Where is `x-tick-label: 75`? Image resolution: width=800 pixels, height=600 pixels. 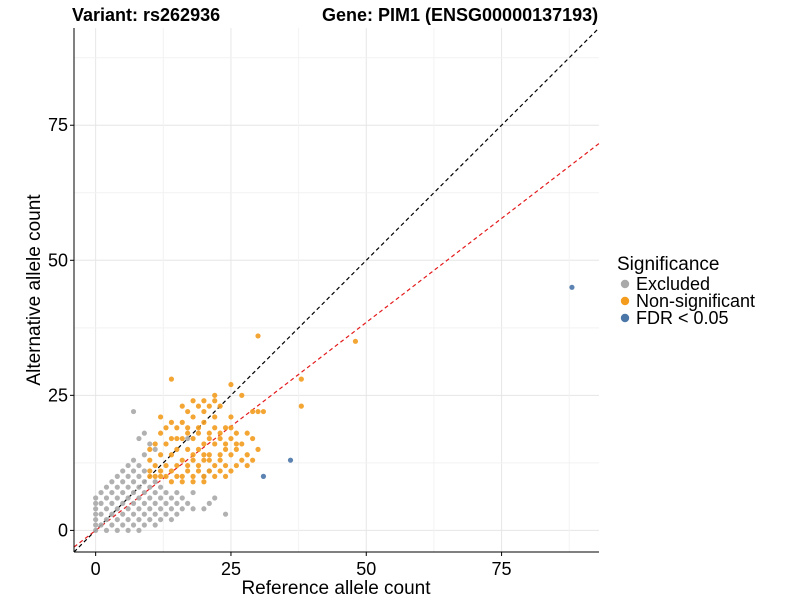 x-tick-label: 75 is located at coordinates (502, 569).